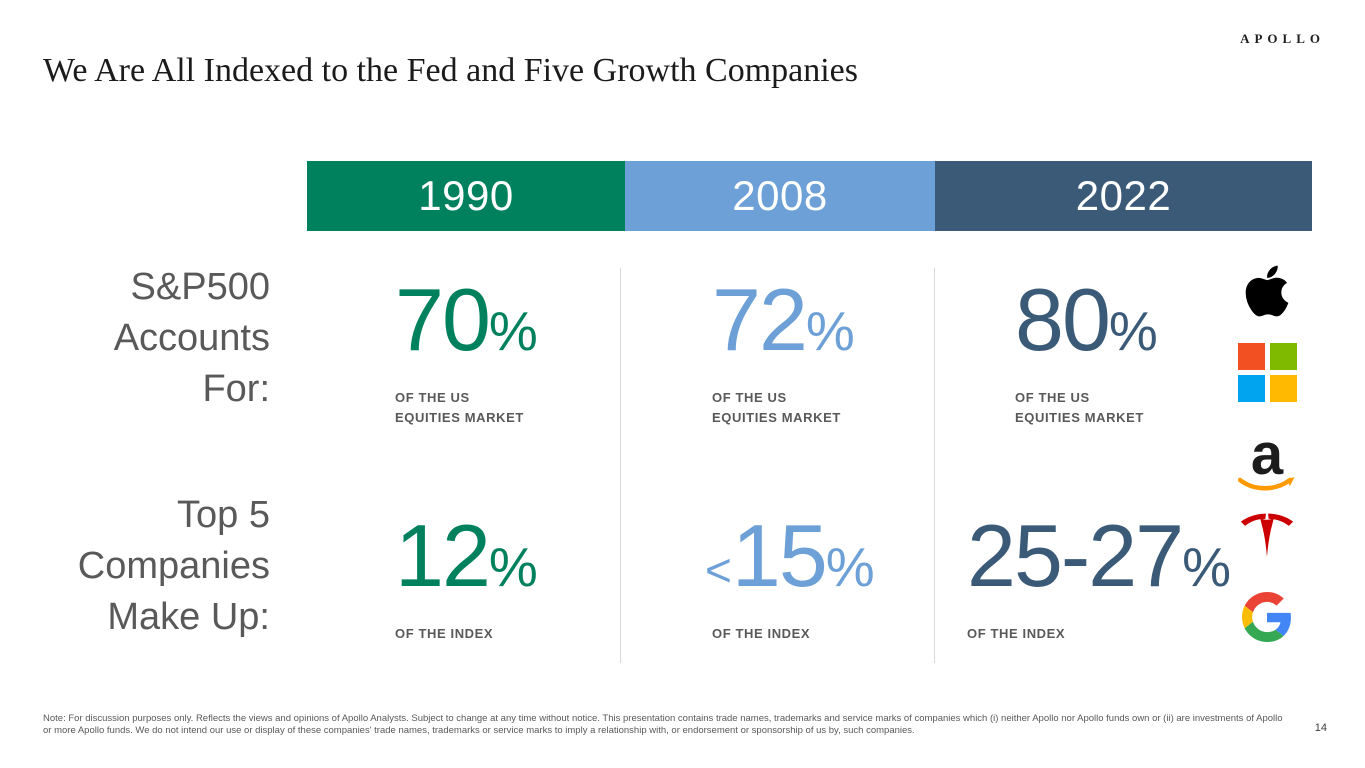 The width and height of the screenshot is (1365, 768). Describe the element at coordinates (1267, 460) in the screenshot. I see `amazon-logo-icon: a` at that location.